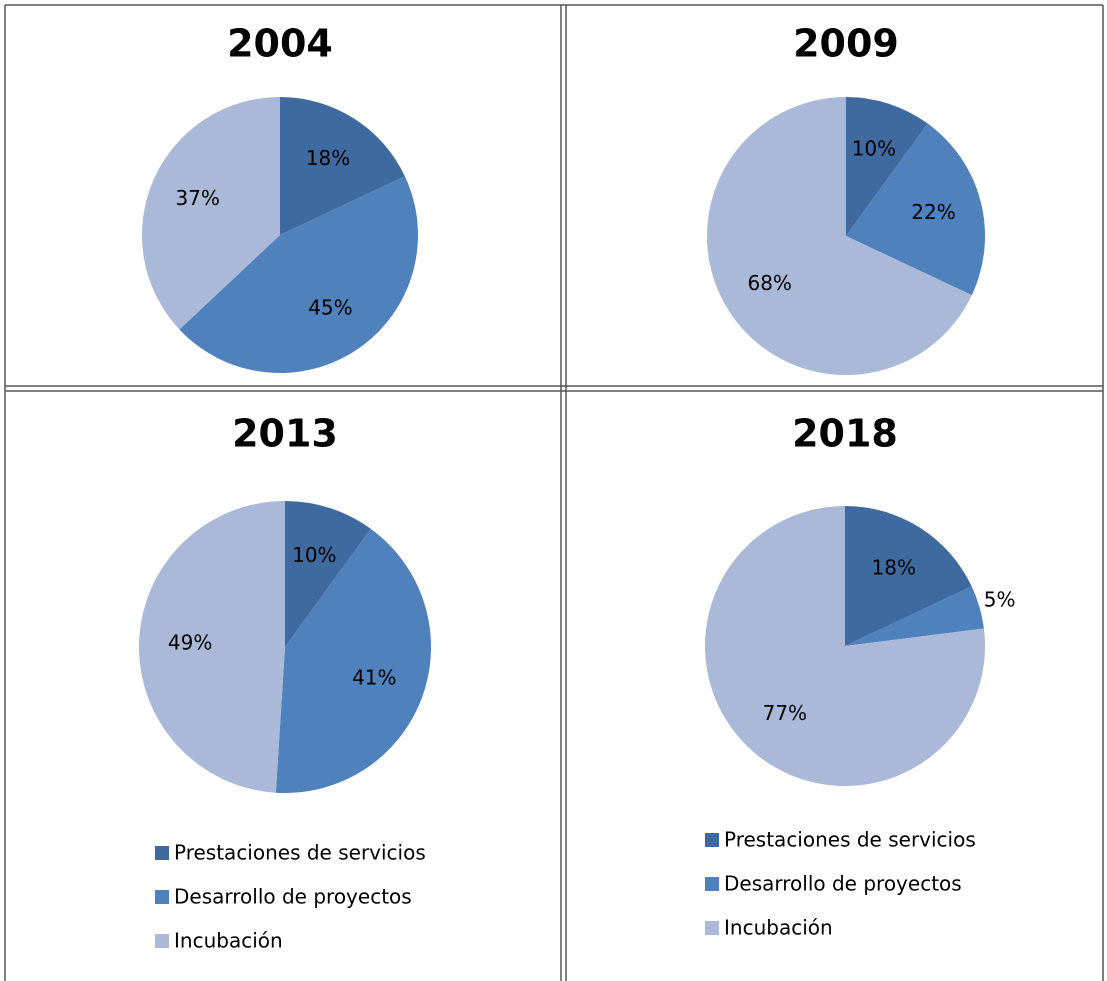 The width and height of the screenshot is (1107, 981). Describe the element at coordinates (197, 198) in the screenshot. I see `data-label: 37%` at that location.